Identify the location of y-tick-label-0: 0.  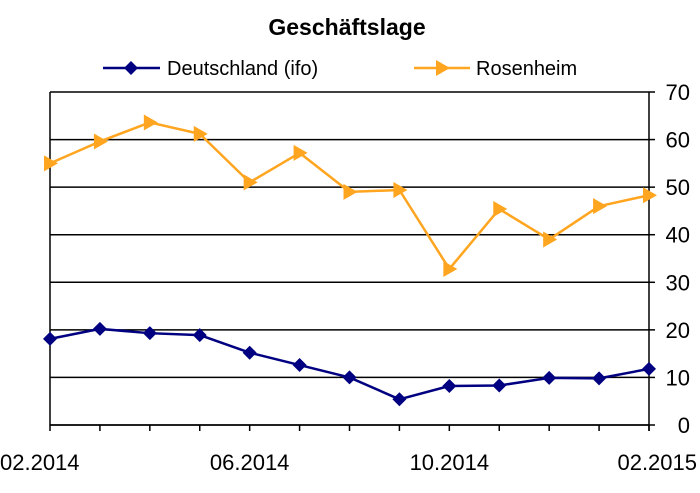
(684, 425).